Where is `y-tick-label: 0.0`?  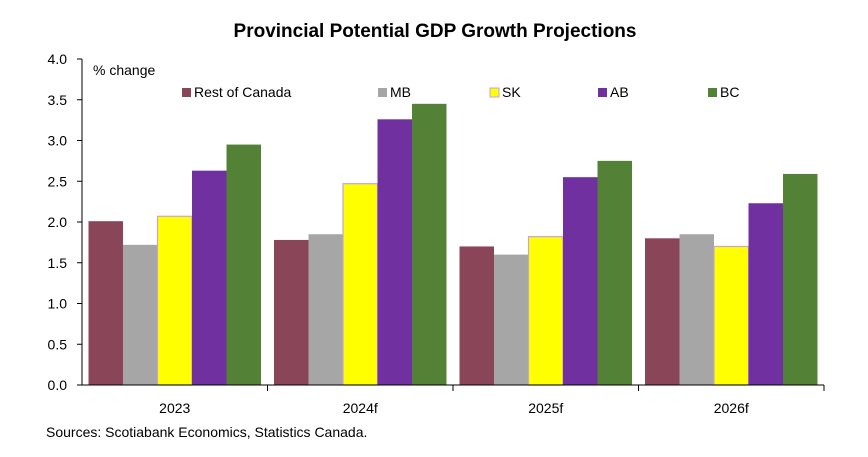 y-tick-label: 0.0 is located at coordinates (58, 385).